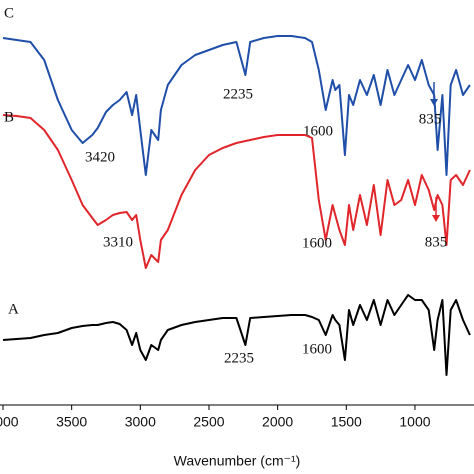  What do you see at coordinates (208, 422) in the screenshot?
I see `x-tick-label: 2500` at bounding box center [208, 422].